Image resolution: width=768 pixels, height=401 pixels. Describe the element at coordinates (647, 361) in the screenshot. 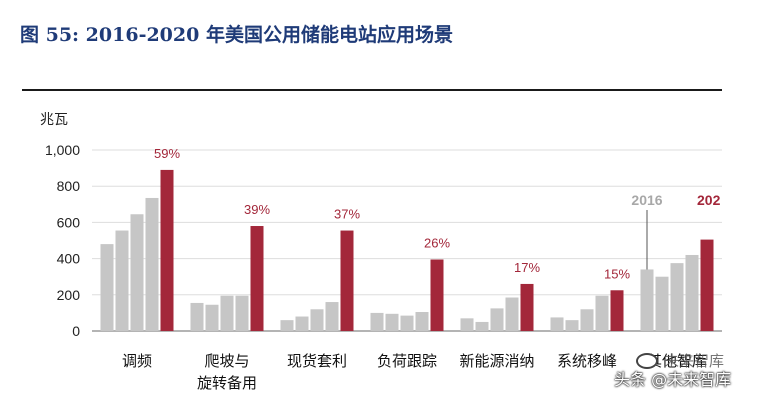

I see `watermark-logo-icon` at that location.